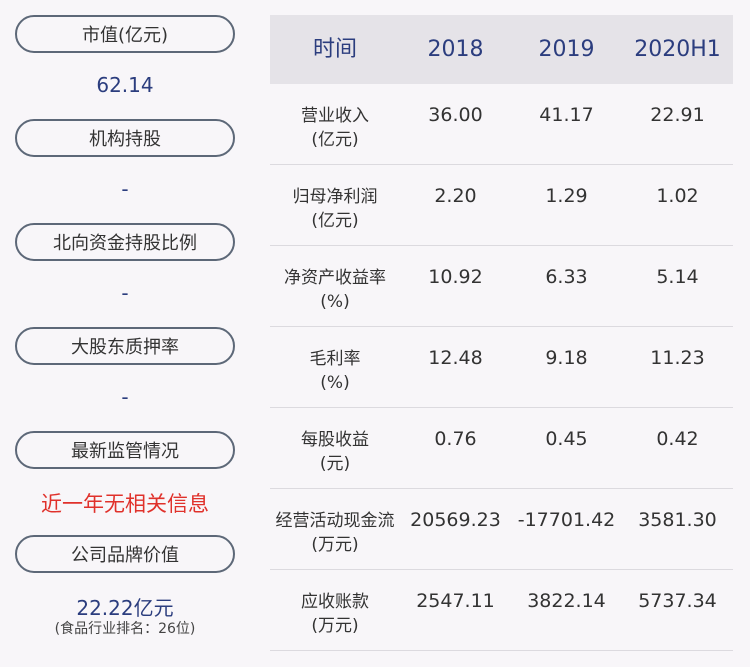 The height and width of the screenshot is (667, 750). What do you see at coordinates (677, 601) in the screenshot?
I see `cell-value: 5737.34` at bounding box center [677, 601].